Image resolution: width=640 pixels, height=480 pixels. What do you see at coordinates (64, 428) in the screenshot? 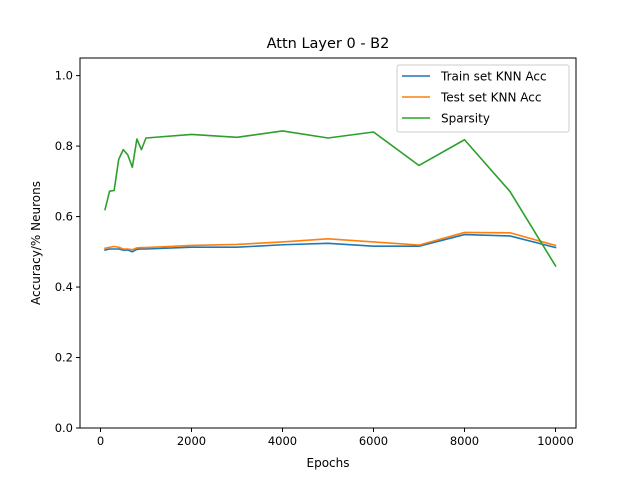
I see `y-tick-label: 0.0` at bounding box center [64, 428].